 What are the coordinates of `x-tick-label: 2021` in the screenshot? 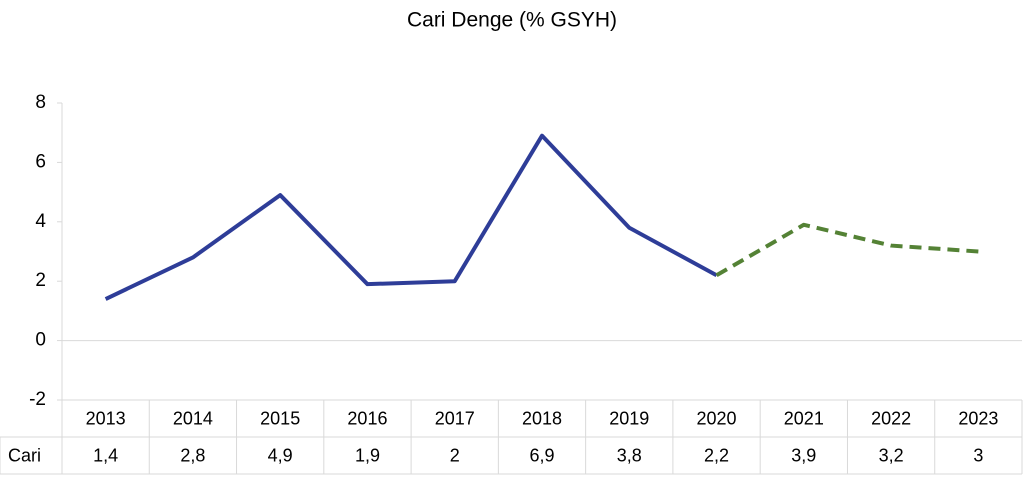 It's located at (804, 418).